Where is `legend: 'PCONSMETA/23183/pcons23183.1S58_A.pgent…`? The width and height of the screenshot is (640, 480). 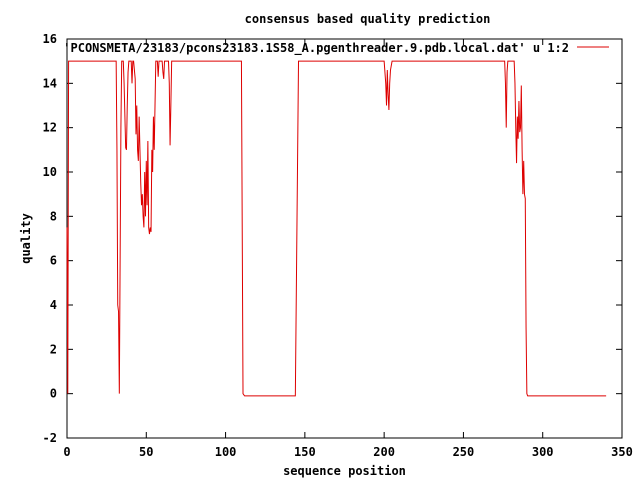 legend: 'PCONSMETA/23183/pcons23183.1S58_A.pgent… is located at coordinates (336, 48).